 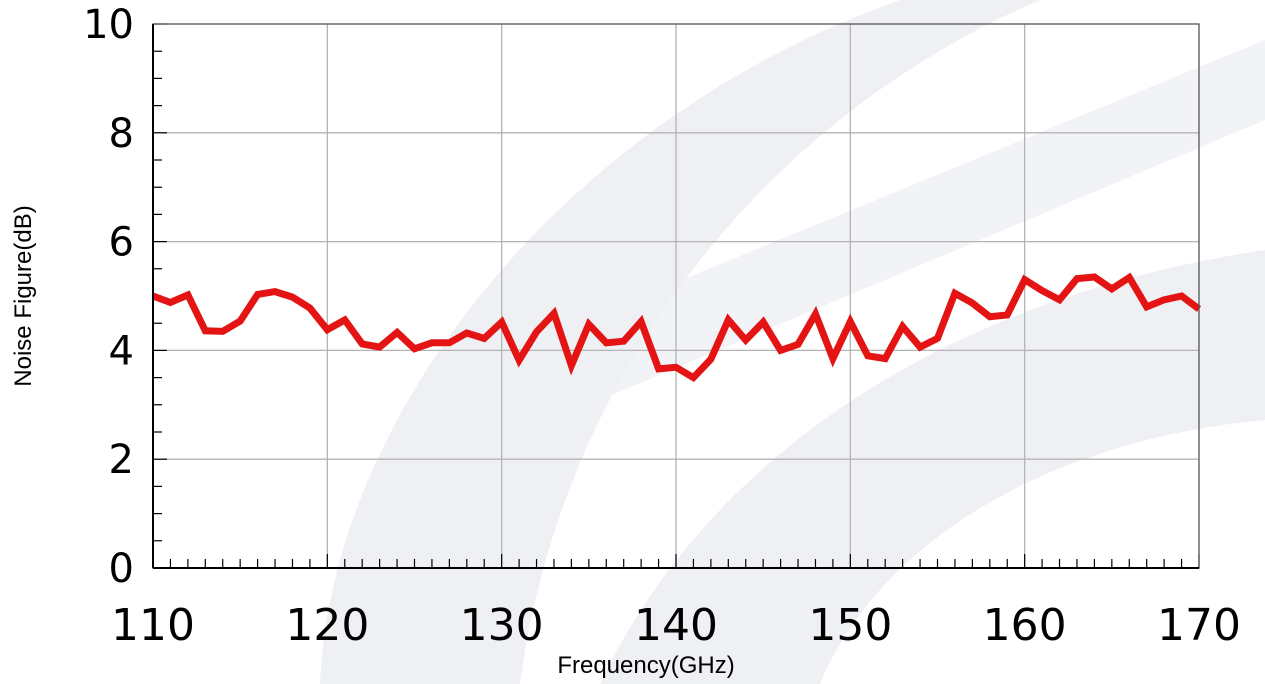 I want to click on y-tick-label: 8, so click(x=121, y=134).